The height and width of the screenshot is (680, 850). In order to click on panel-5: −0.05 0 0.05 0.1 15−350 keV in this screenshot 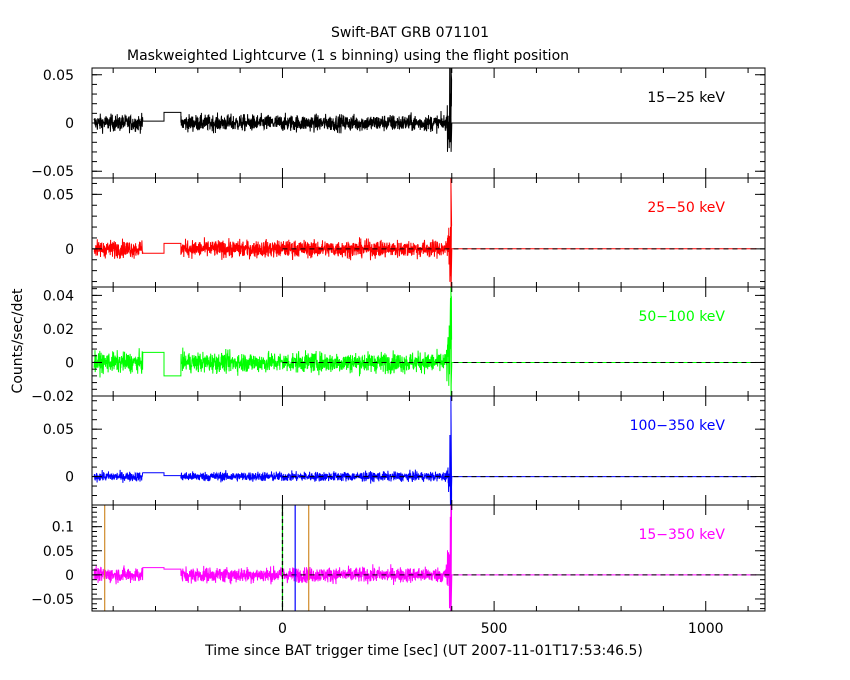, I will do `click(398, 558)`.